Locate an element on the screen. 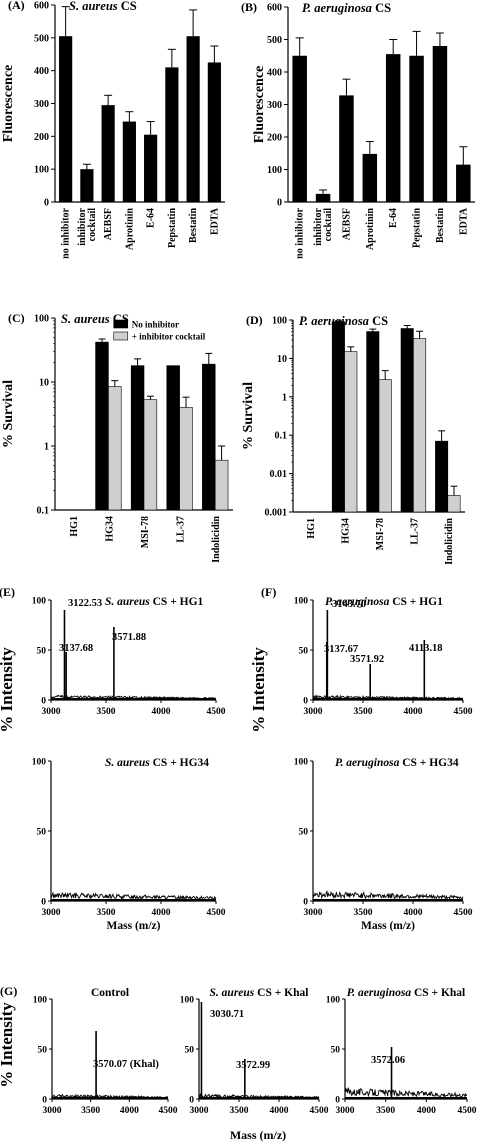 This screenshot has height=1144, width=480. y-tick-label: 300 is located at coordinates (274, 105).